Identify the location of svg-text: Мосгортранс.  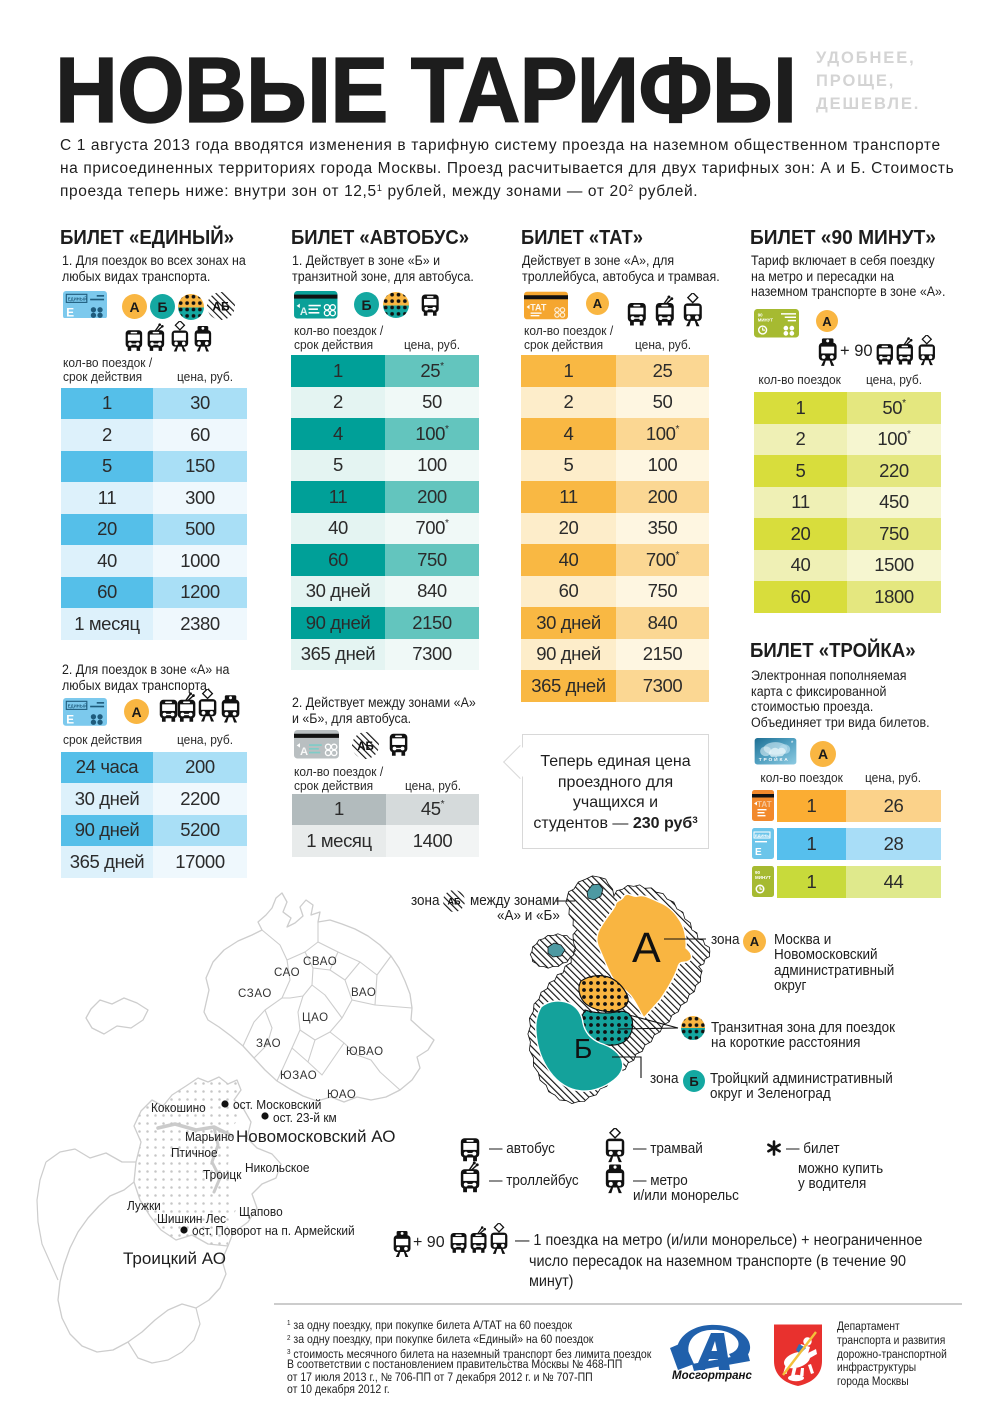
(712, 1376).